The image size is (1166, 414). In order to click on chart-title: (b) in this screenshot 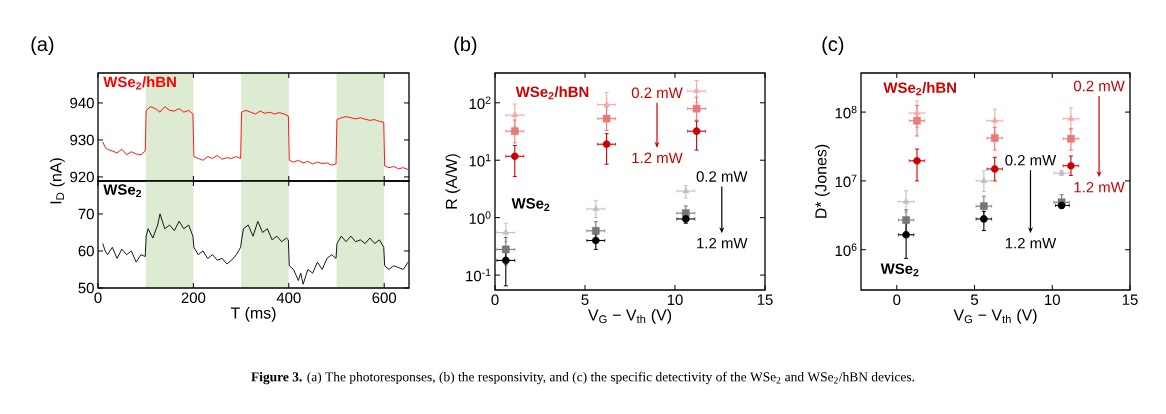, I will do `click(465, 46)`.